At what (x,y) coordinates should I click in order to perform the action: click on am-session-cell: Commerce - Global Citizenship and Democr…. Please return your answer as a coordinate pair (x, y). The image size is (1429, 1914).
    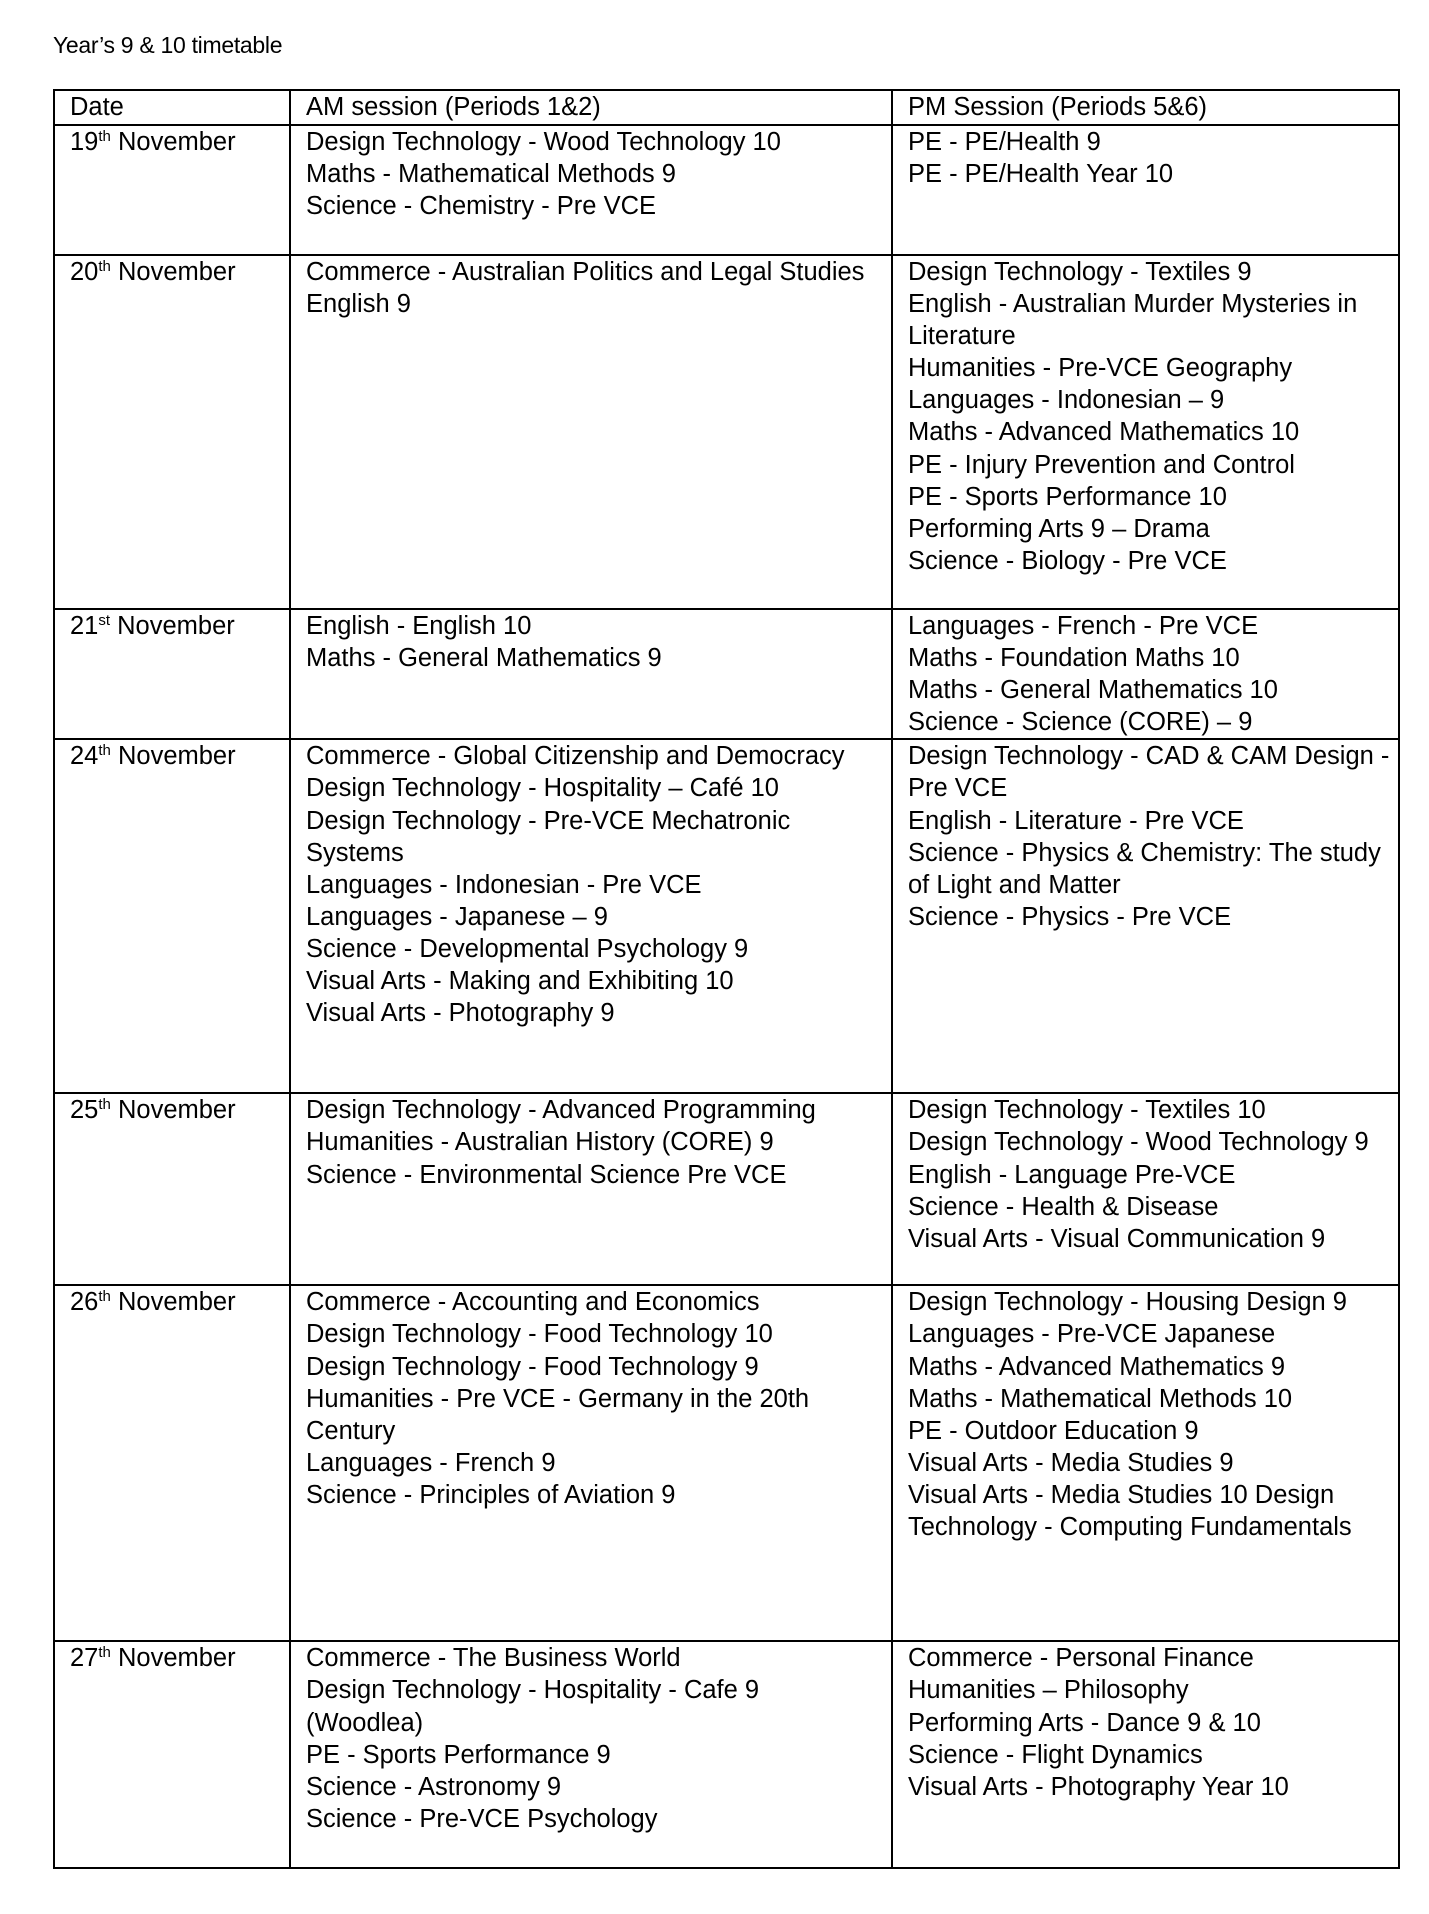
    Looking at the image, I should click on (591, 916).